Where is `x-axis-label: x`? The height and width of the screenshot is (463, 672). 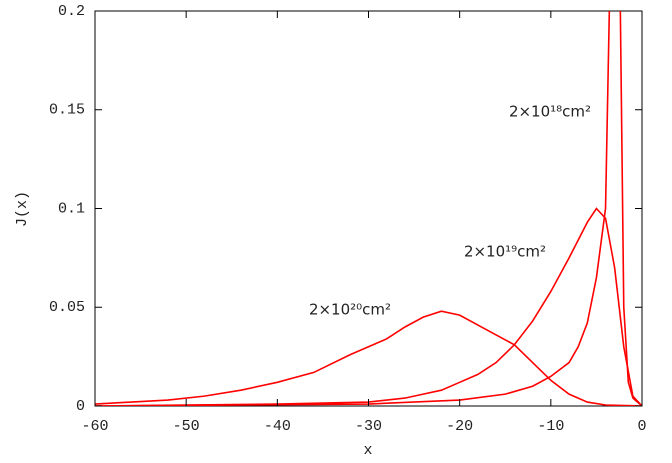
x-axis-label: x is located at coordinates (367, 450).